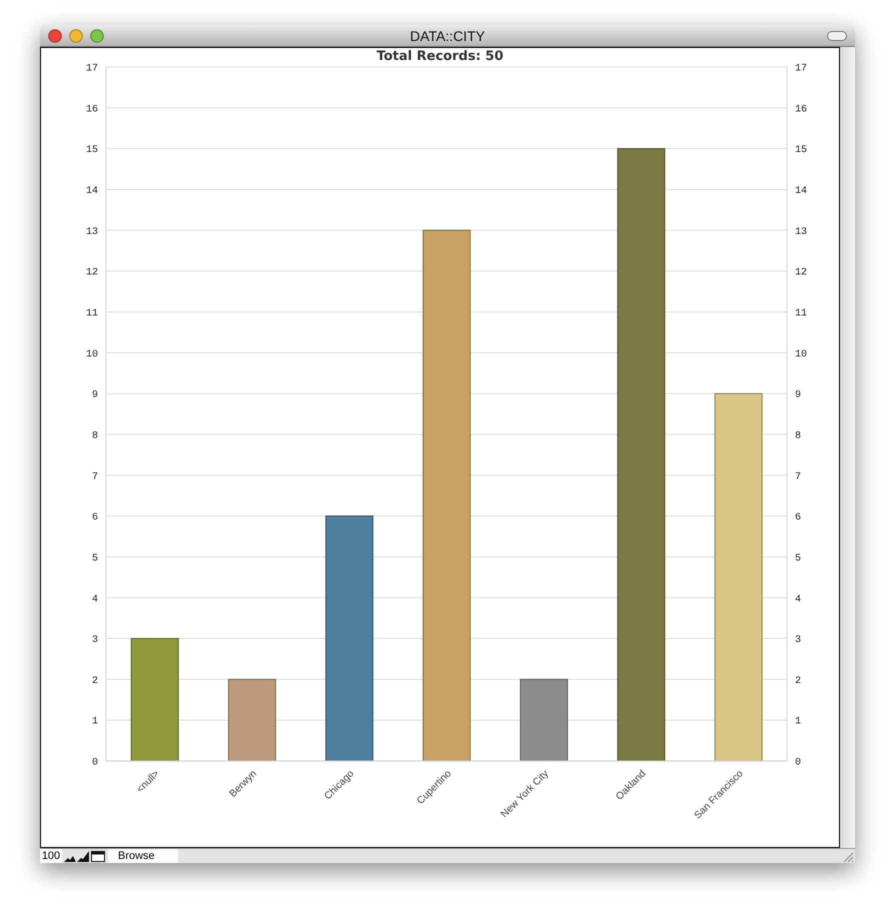 The image size is (895, 918). I want to click on y2-tick-label: 13, so click(801, 232).